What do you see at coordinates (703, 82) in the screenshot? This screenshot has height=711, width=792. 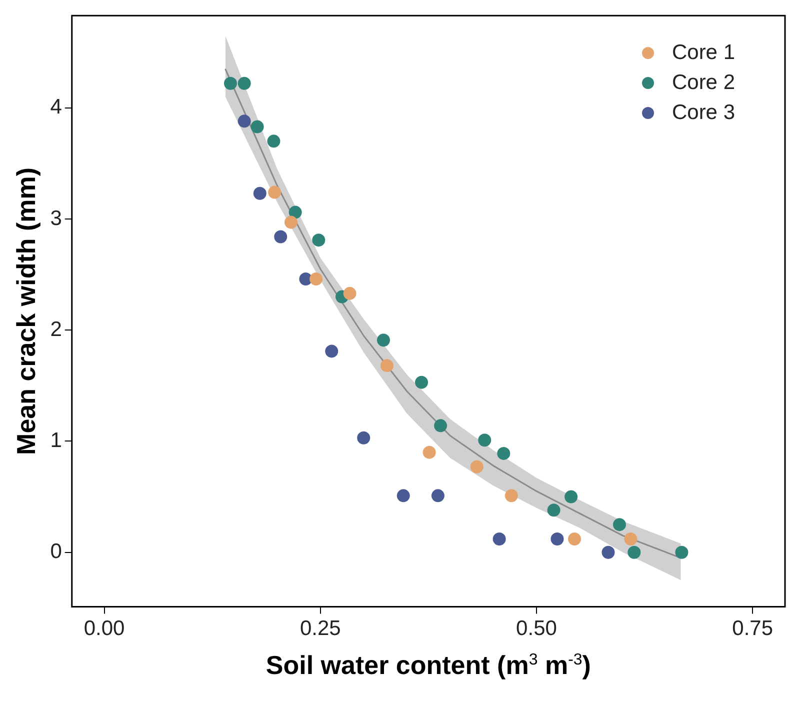 I see `legend-label: Core 2` at bounding box center [703, 82].